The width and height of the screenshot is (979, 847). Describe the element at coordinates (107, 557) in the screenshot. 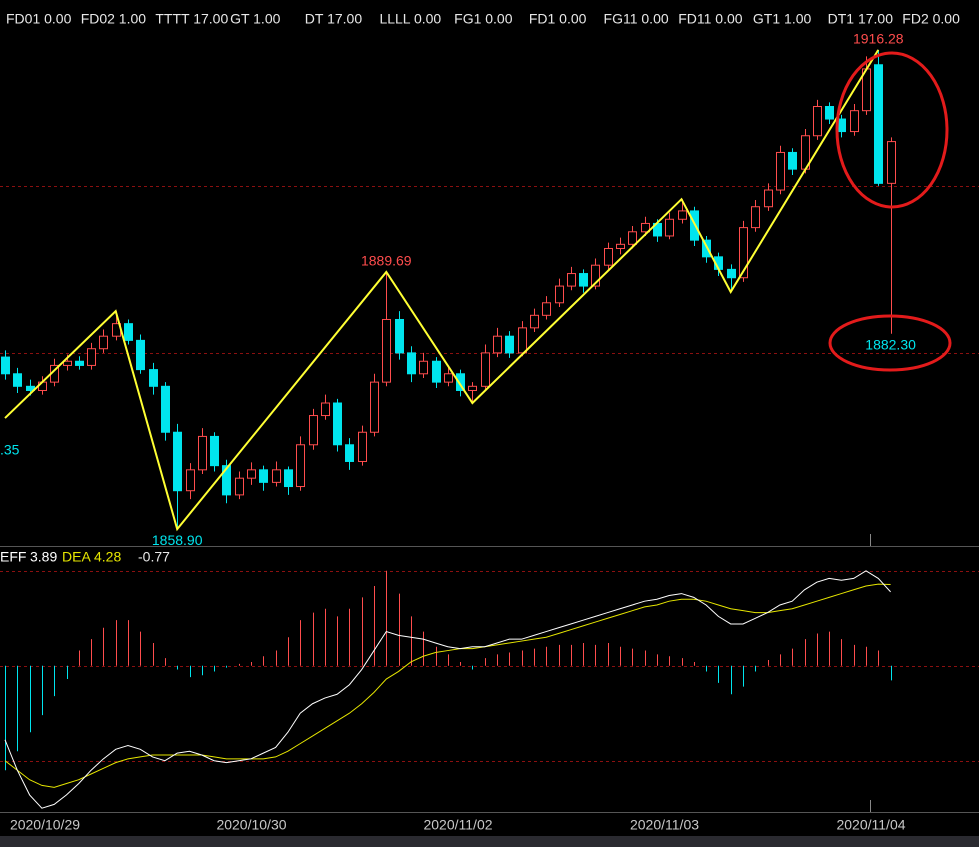

I see `macd-legend: 4.28` at that location.